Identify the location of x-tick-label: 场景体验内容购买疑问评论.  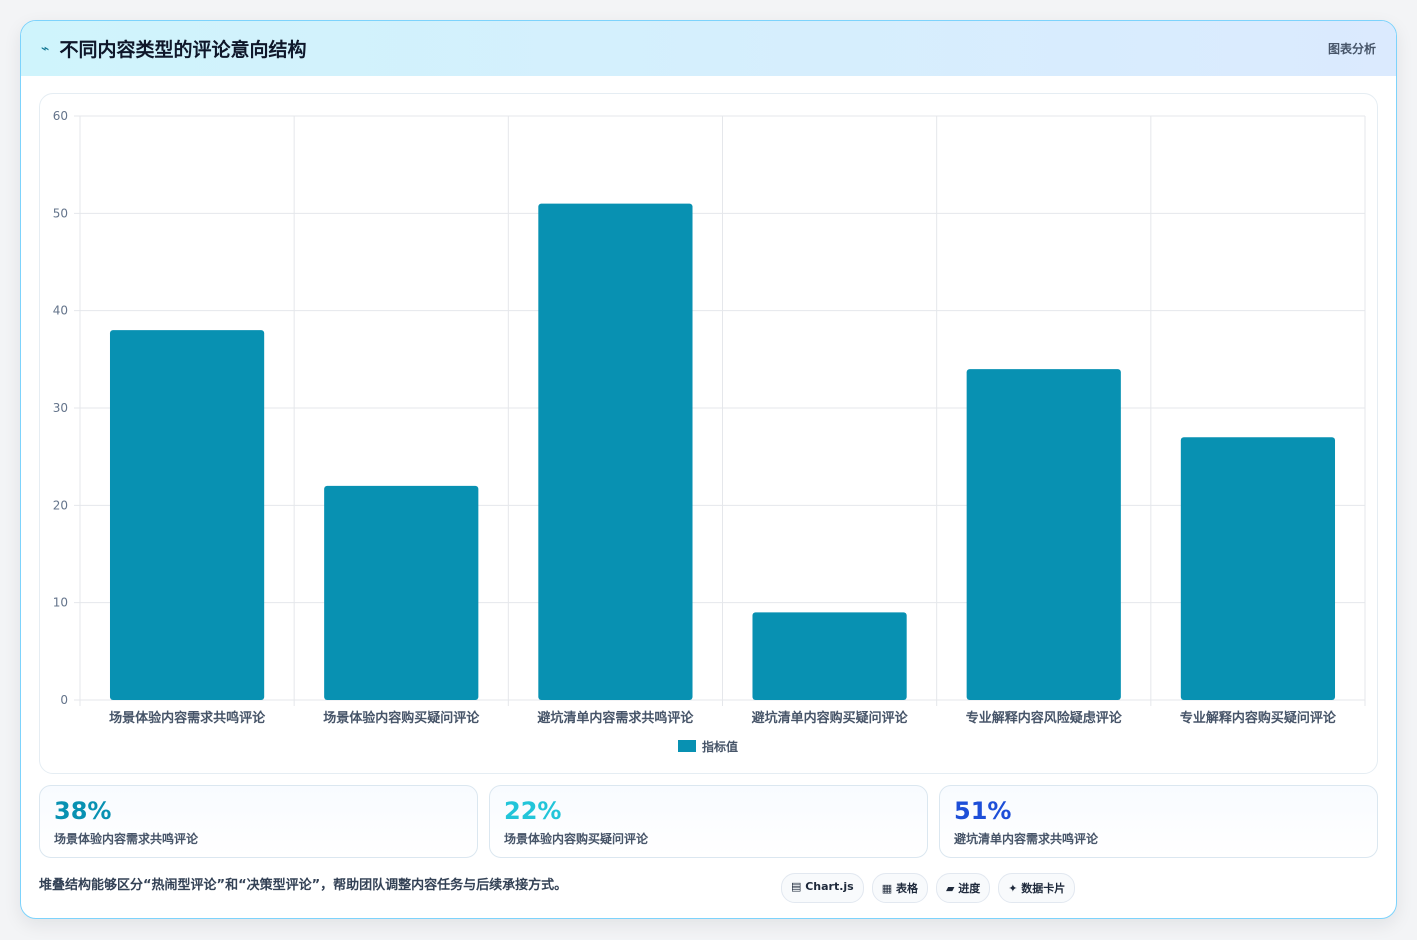
(401, 718).